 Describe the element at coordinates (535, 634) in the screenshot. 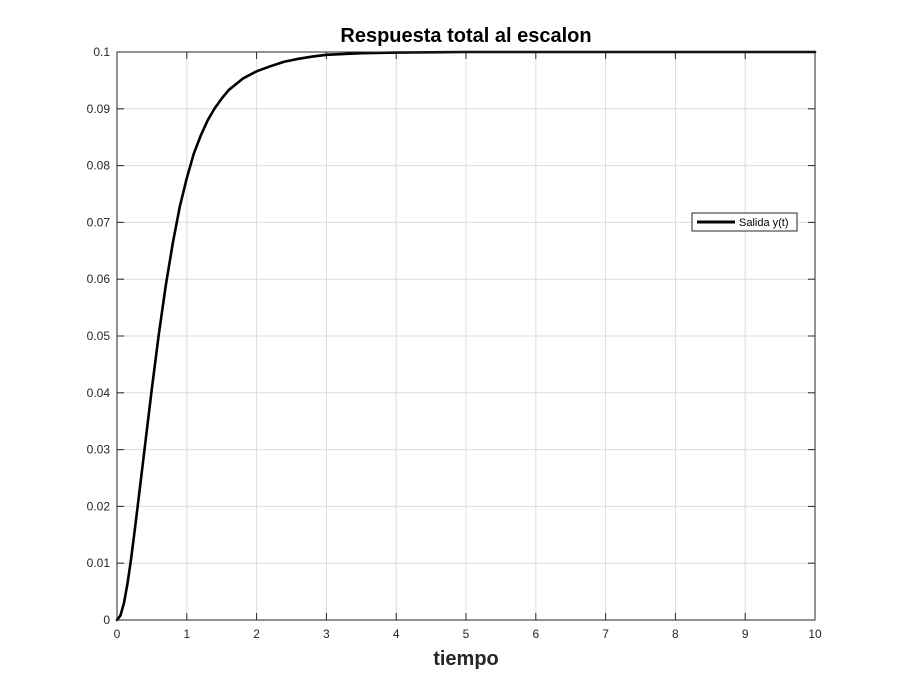

I see `x-tick-label: 6` at that location.